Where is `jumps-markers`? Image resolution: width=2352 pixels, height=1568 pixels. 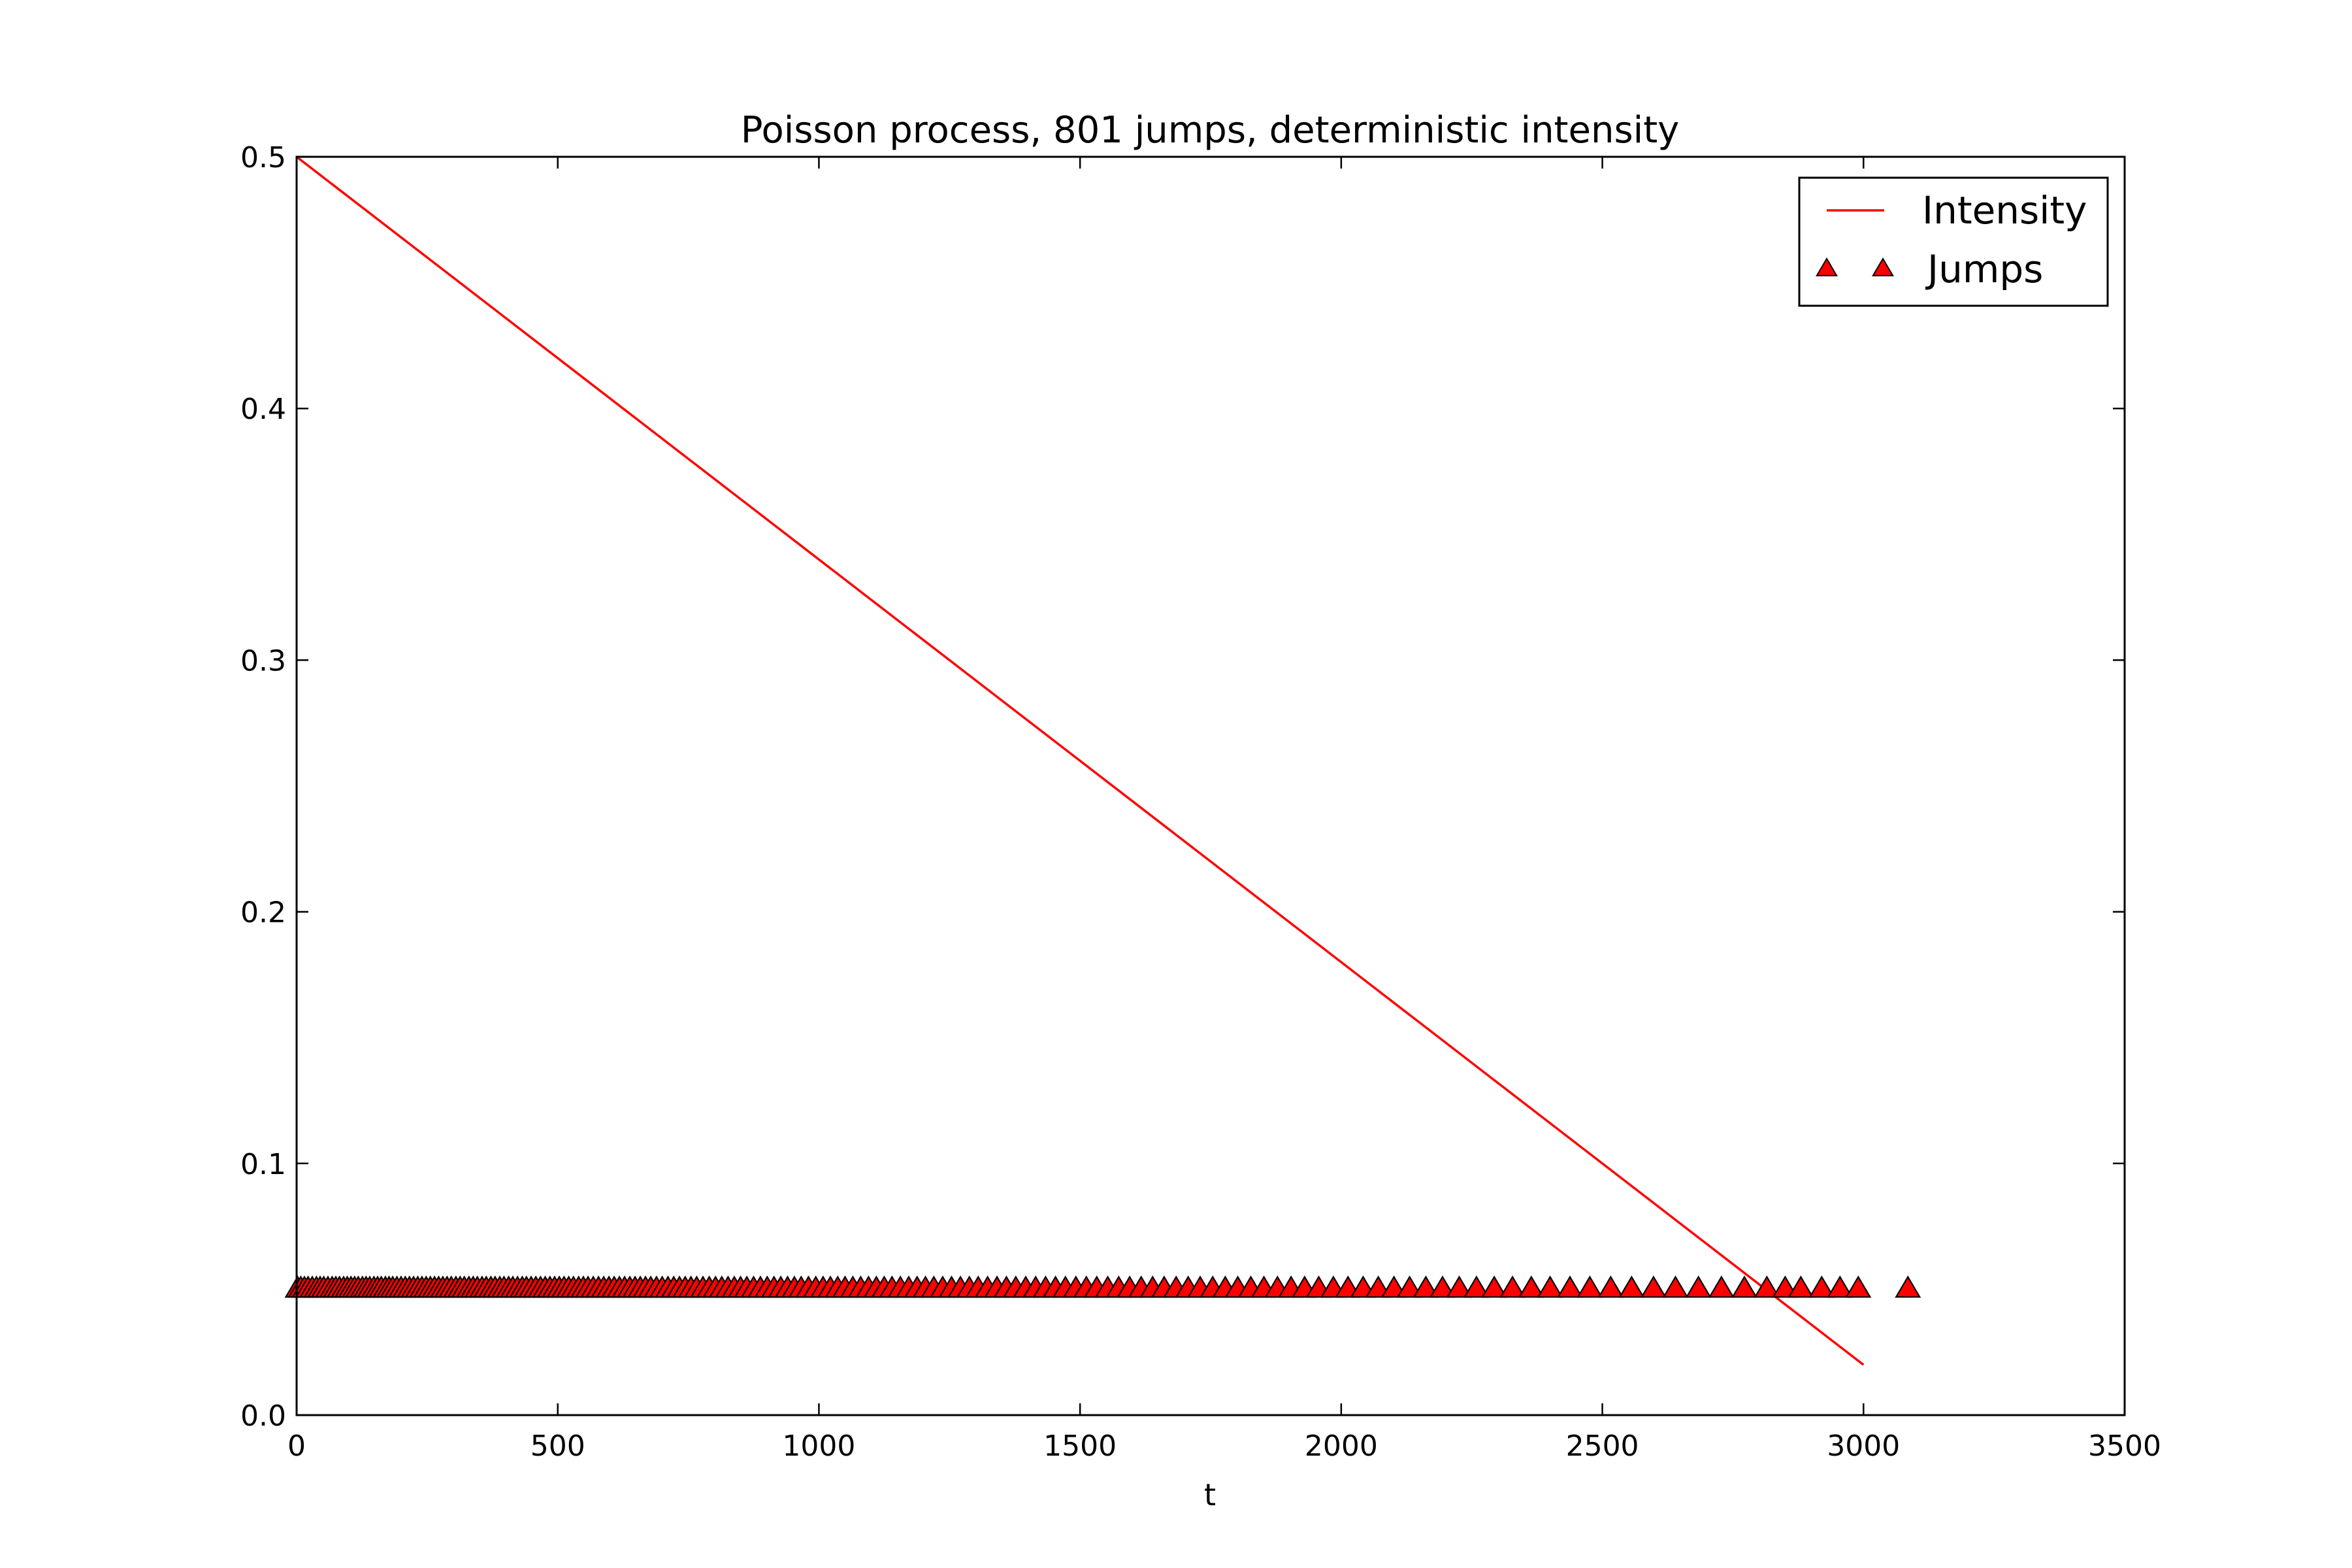
jumps-markers is located at coordinates (1102, 1286).